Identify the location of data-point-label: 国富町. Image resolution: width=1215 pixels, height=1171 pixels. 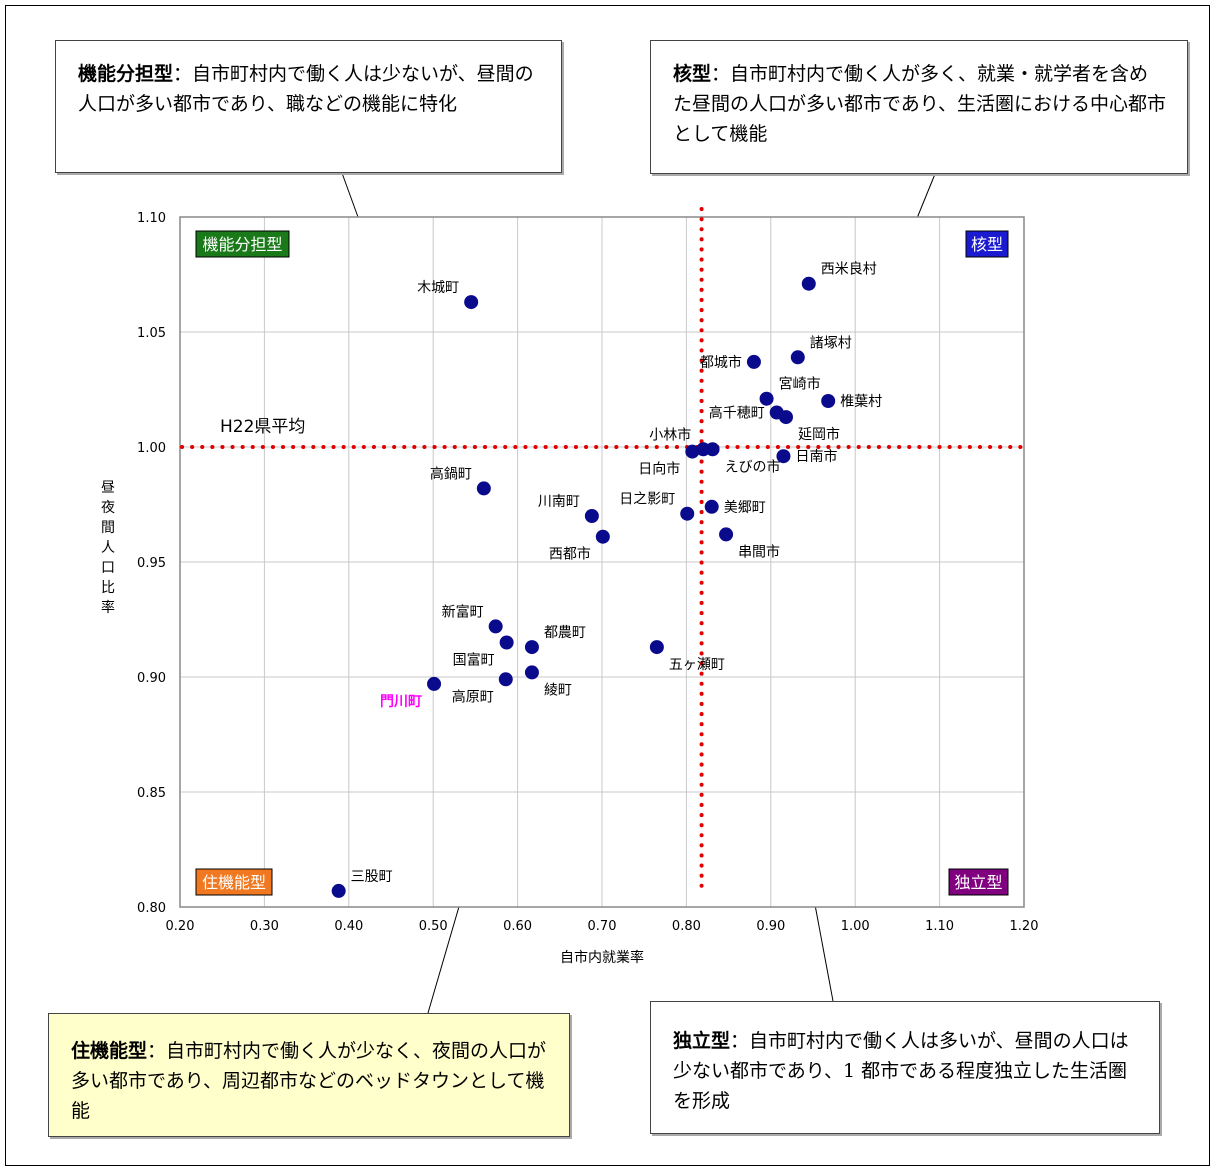
(474, 660).